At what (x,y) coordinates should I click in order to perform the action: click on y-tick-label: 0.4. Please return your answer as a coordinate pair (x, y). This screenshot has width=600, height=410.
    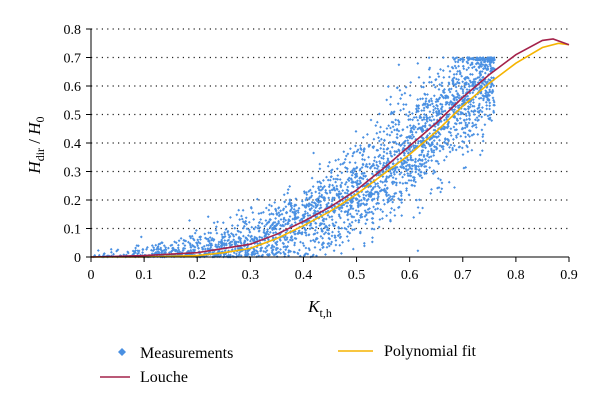
    Looking at the image, I should click on (73, 144).